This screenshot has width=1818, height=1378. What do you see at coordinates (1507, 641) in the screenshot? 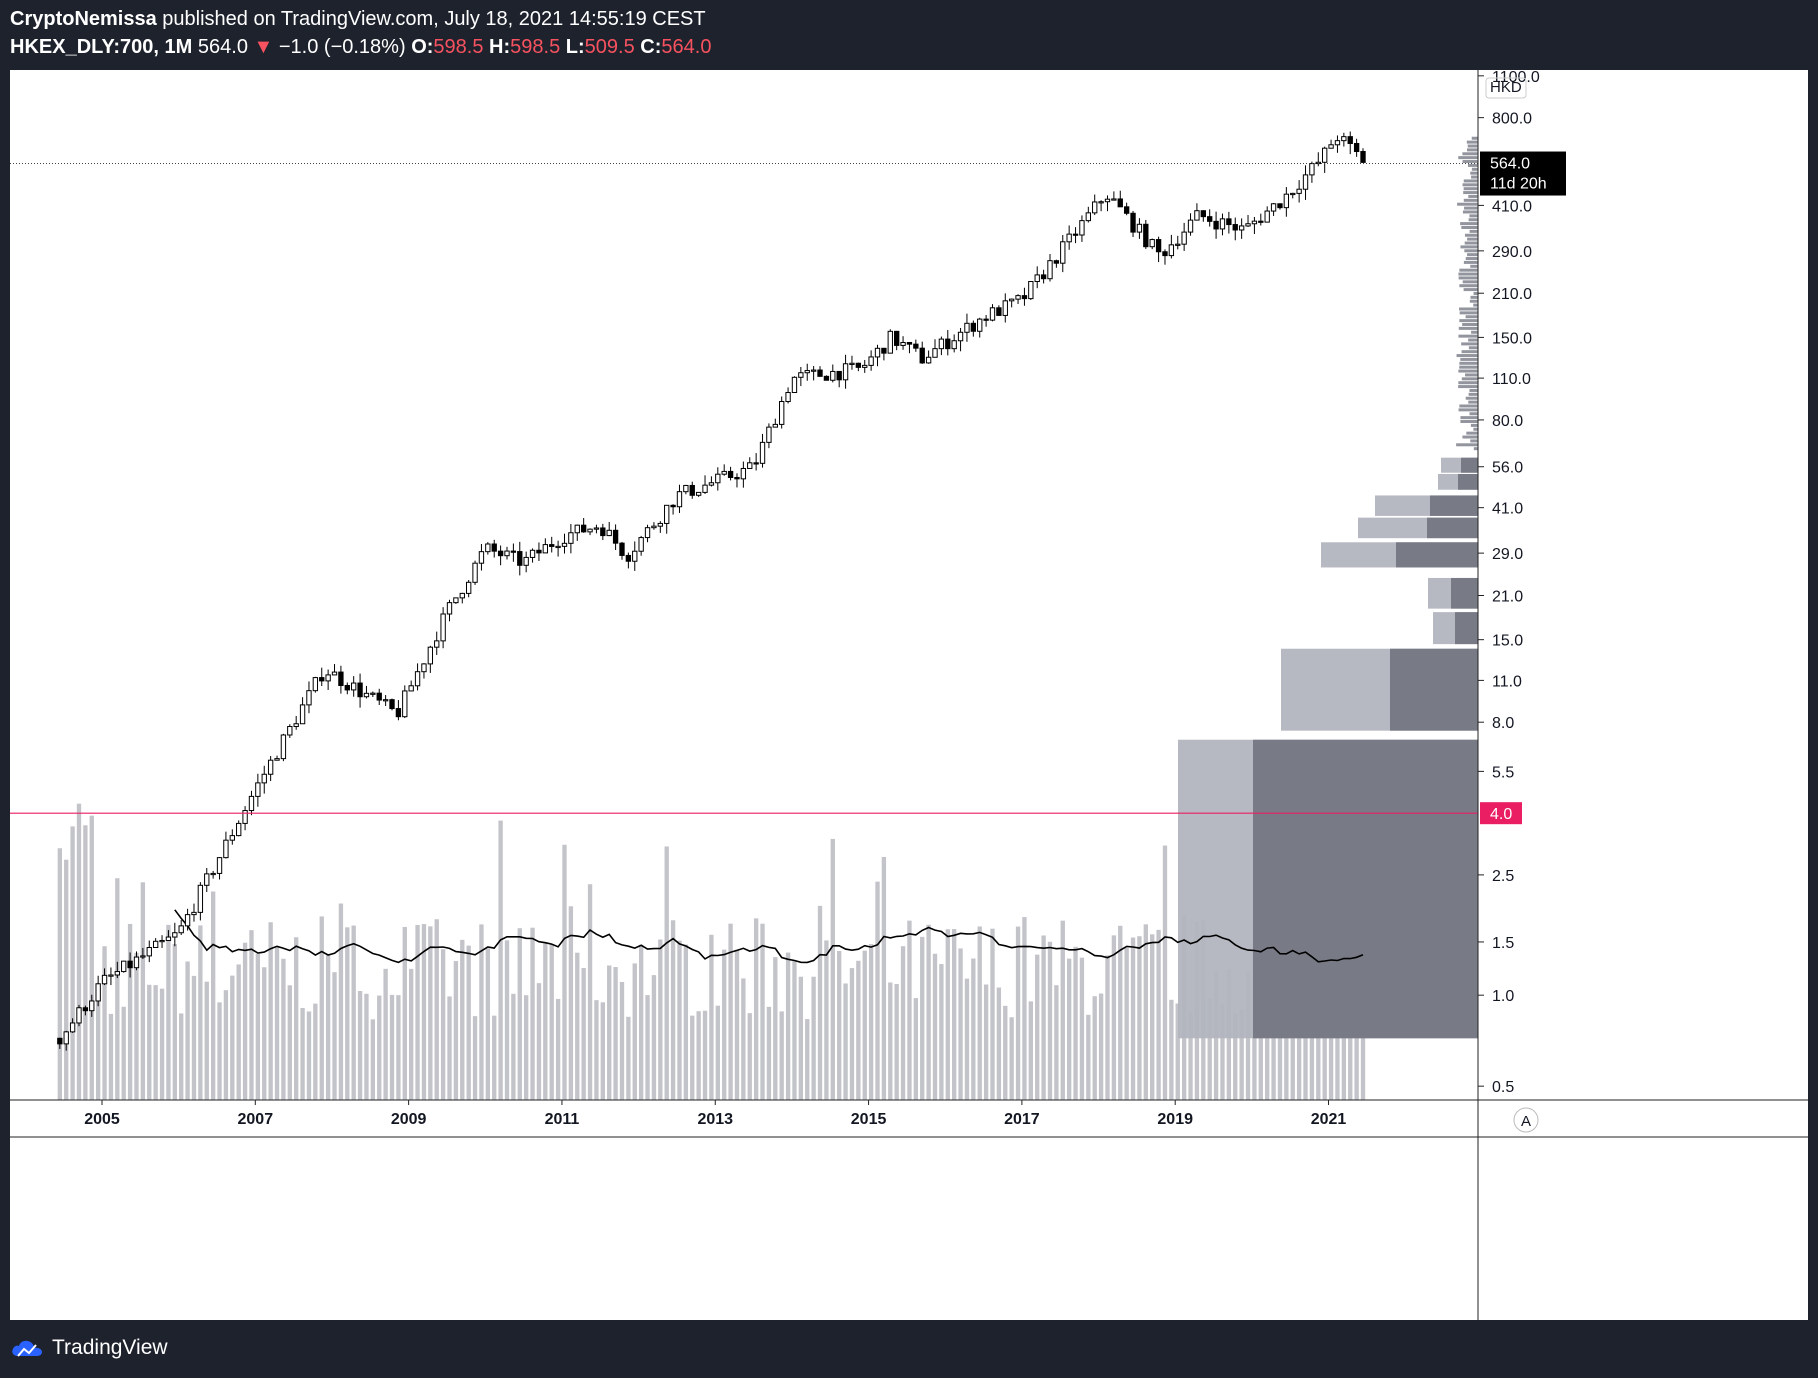
I see `y-tick-label: 15.0` at bounding box center [1507, 641].